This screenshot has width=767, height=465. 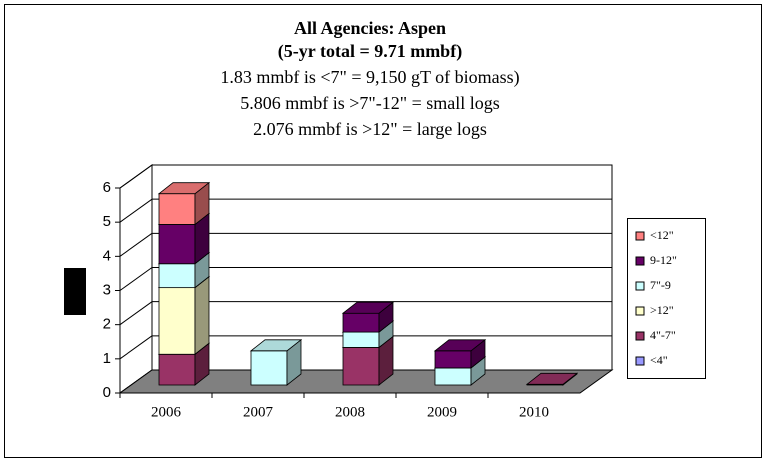 I want to click on y-tick-label: 3, so click(x=107, y=289).